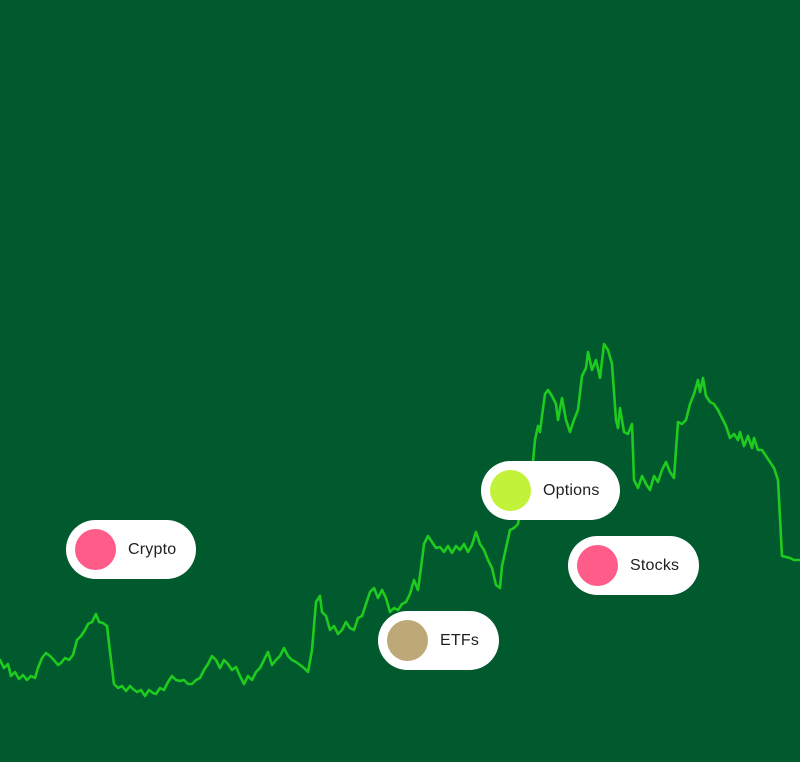 The image size is (800, 762). I want to click on stocks-color-dot, so click(597, 565).